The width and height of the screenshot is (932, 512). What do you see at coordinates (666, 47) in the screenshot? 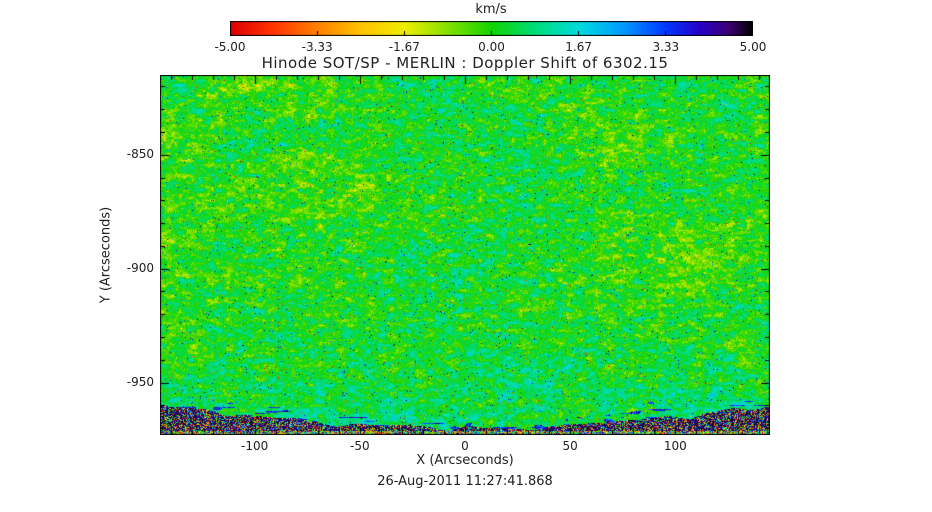
I see `colorbar-tick-label: 3.33` at bounding box center [666, 47].